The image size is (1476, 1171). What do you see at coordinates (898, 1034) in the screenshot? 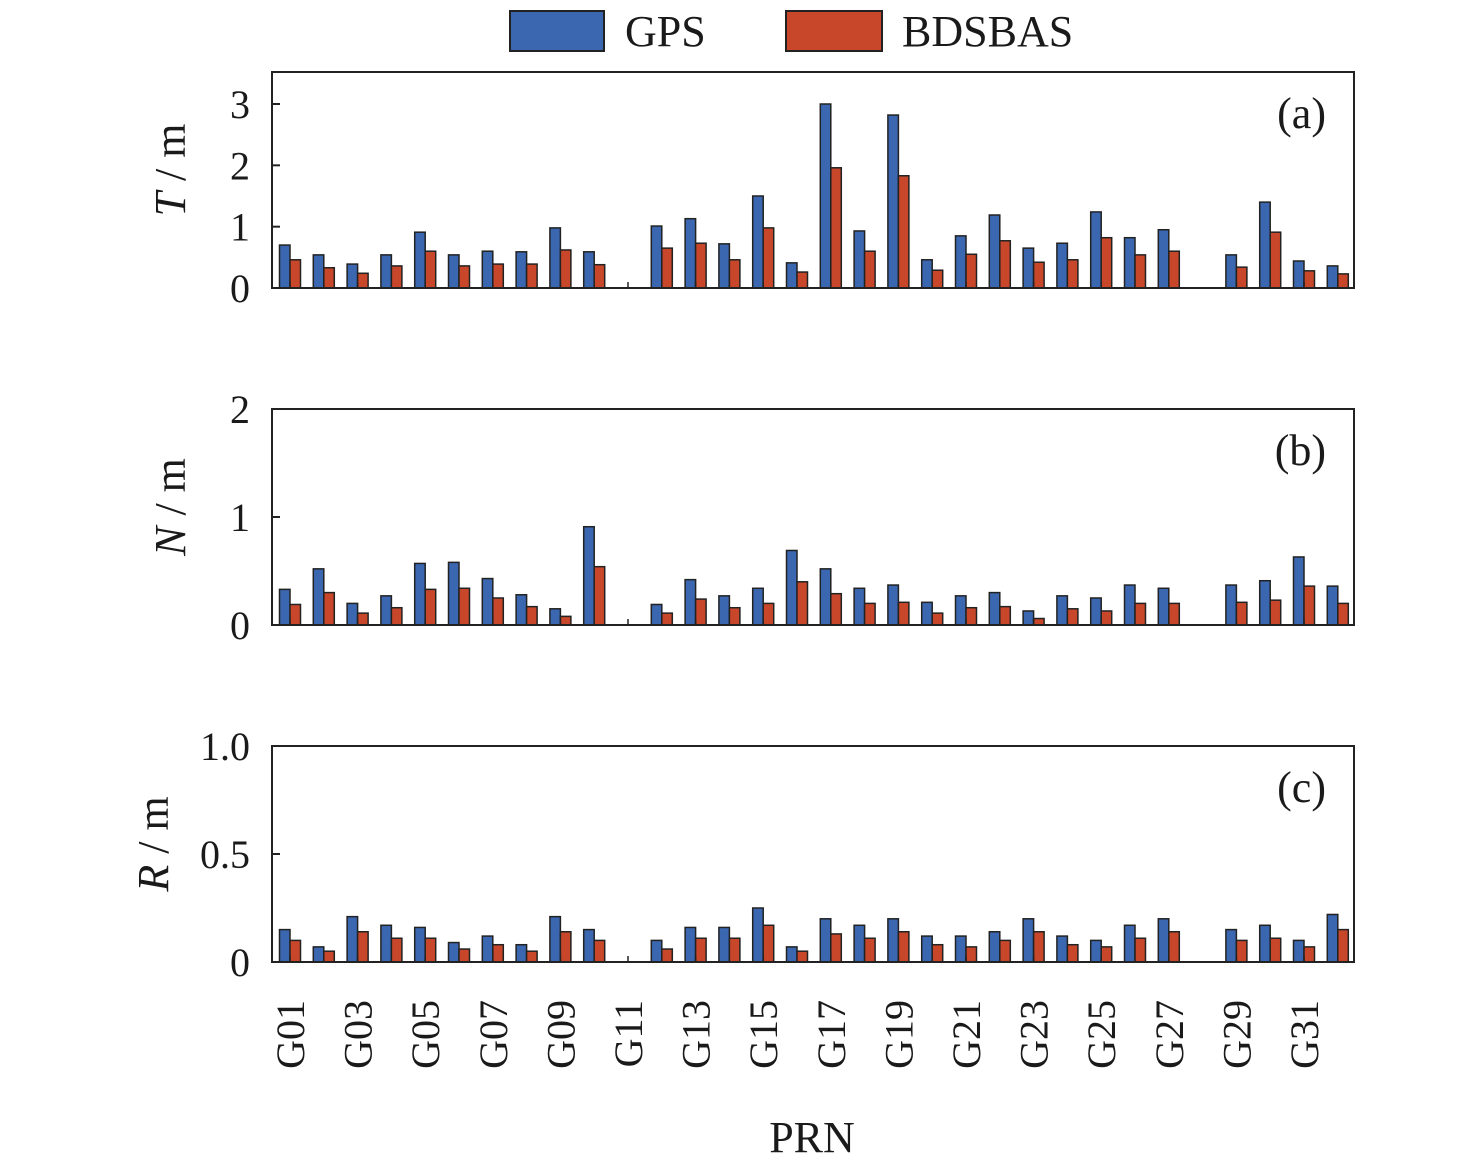
I see `x-tick-label: G19` at bounding box center [898, 1034].